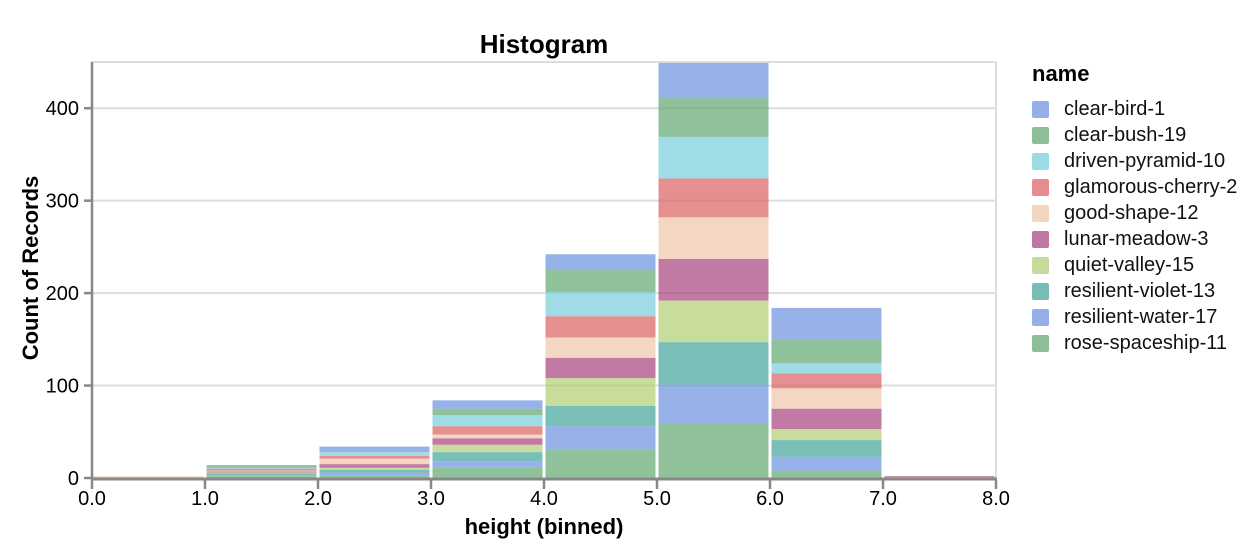 The width and height of the screenshot is (1252, 558). Describe the element at coordinates (600, 281) in the screenshot. I see `bar-segment-clear-bush-19-bin4` at that location.